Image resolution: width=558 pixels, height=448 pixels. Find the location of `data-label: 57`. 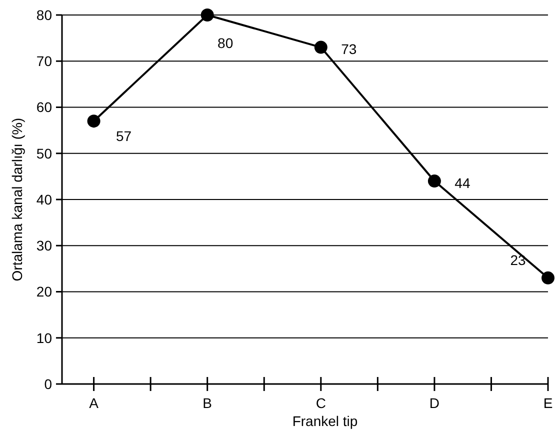

data-label: 57 is located at coordinates (124, 136).